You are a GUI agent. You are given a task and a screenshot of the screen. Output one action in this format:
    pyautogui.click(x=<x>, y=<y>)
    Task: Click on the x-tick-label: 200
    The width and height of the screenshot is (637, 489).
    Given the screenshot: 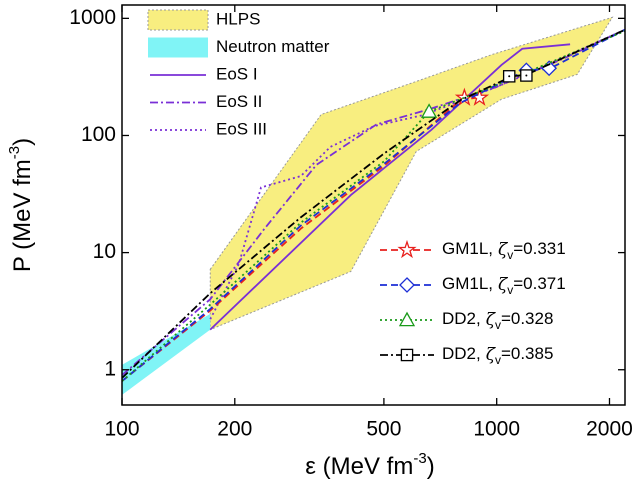 What is the action you would take?
    pyautogui.click(x=234, y=429)
    